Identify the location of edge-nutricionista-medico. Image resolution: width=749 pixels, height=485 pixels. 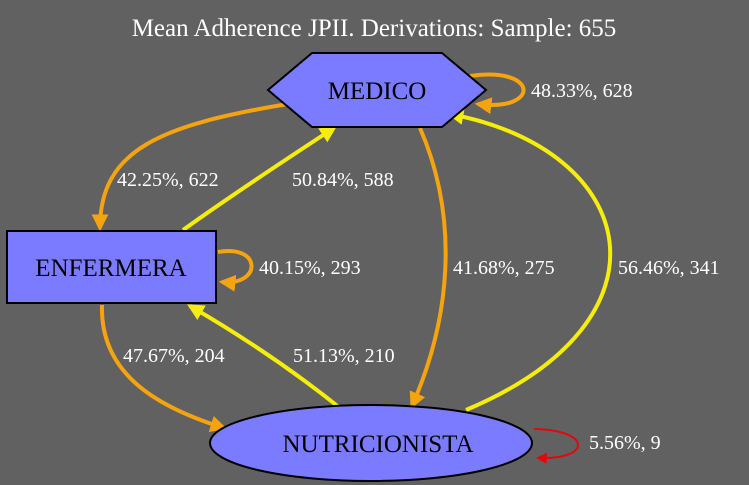
(529, 260).